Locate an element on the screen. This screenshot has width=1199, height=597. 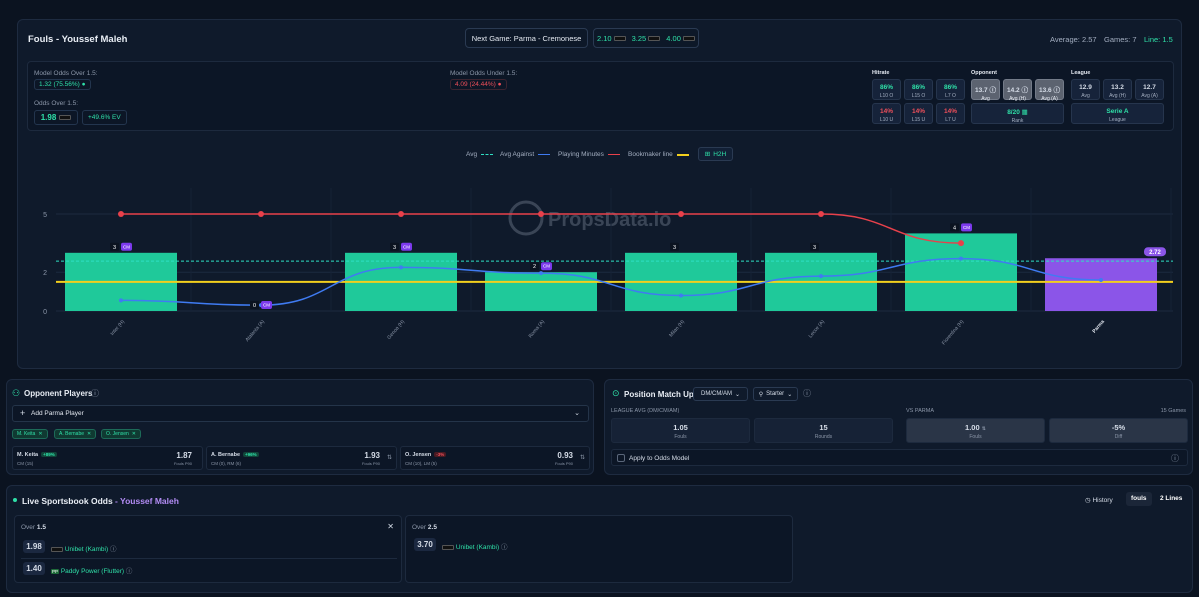
odds-over-label: Odds Over 1.5: is located at coordinates (56, 103).